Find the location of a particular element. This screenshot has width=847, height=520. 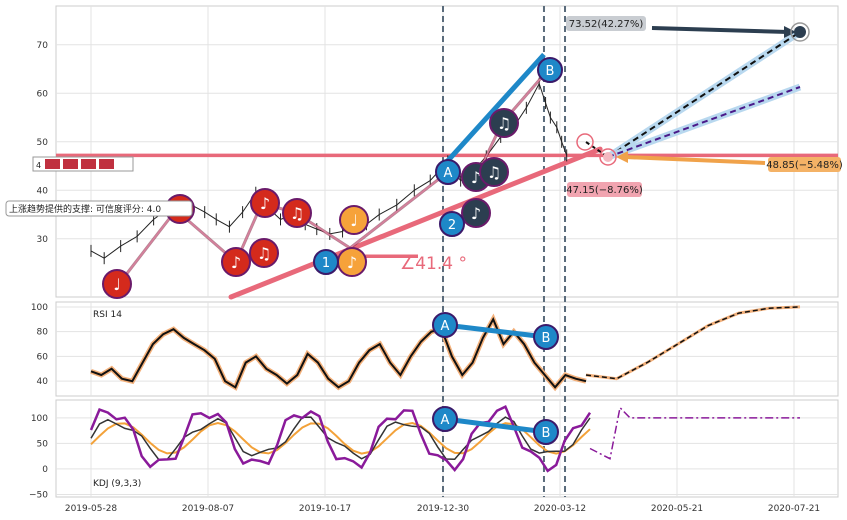

note-icon-orange is located at coordinates (354, 220).